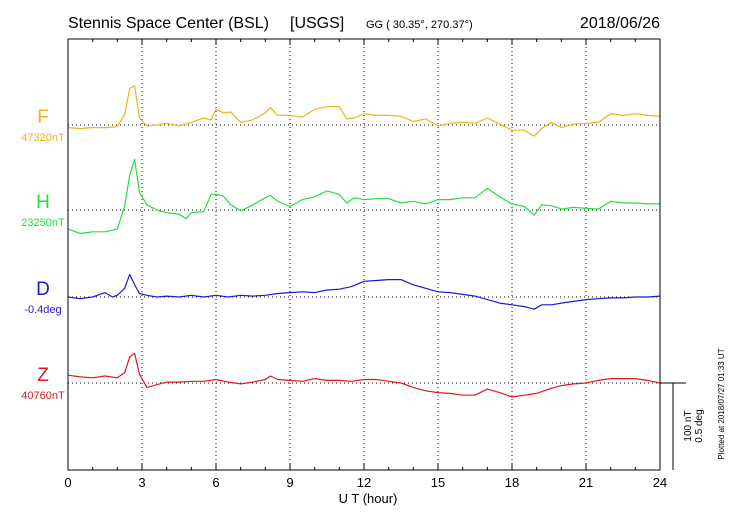 The height and width of the screenshot is (520, 730). I want to click on x-tick-label: 6, so click(215, 482).